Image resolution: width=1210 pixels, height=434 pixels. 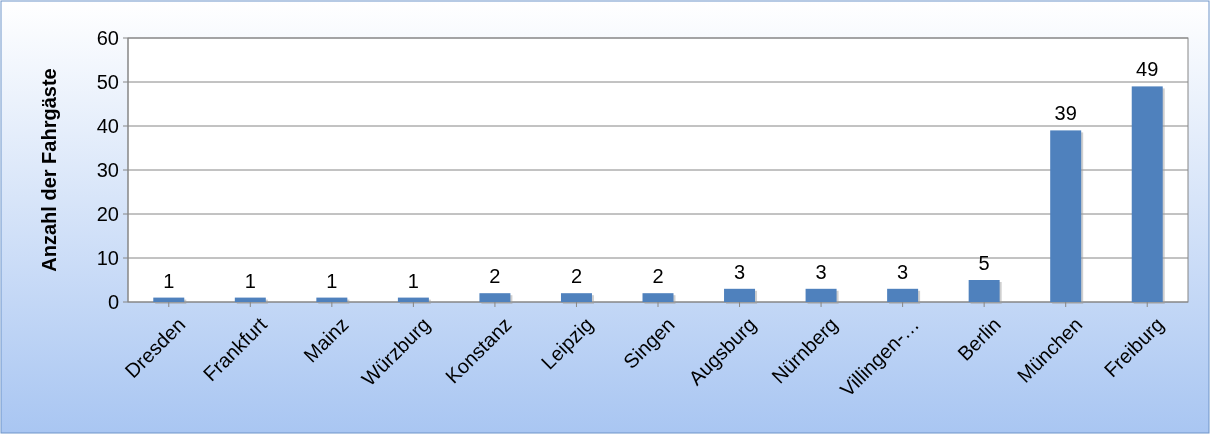 I want to click on y-tick-label: 0, so click(x=113, y=302).